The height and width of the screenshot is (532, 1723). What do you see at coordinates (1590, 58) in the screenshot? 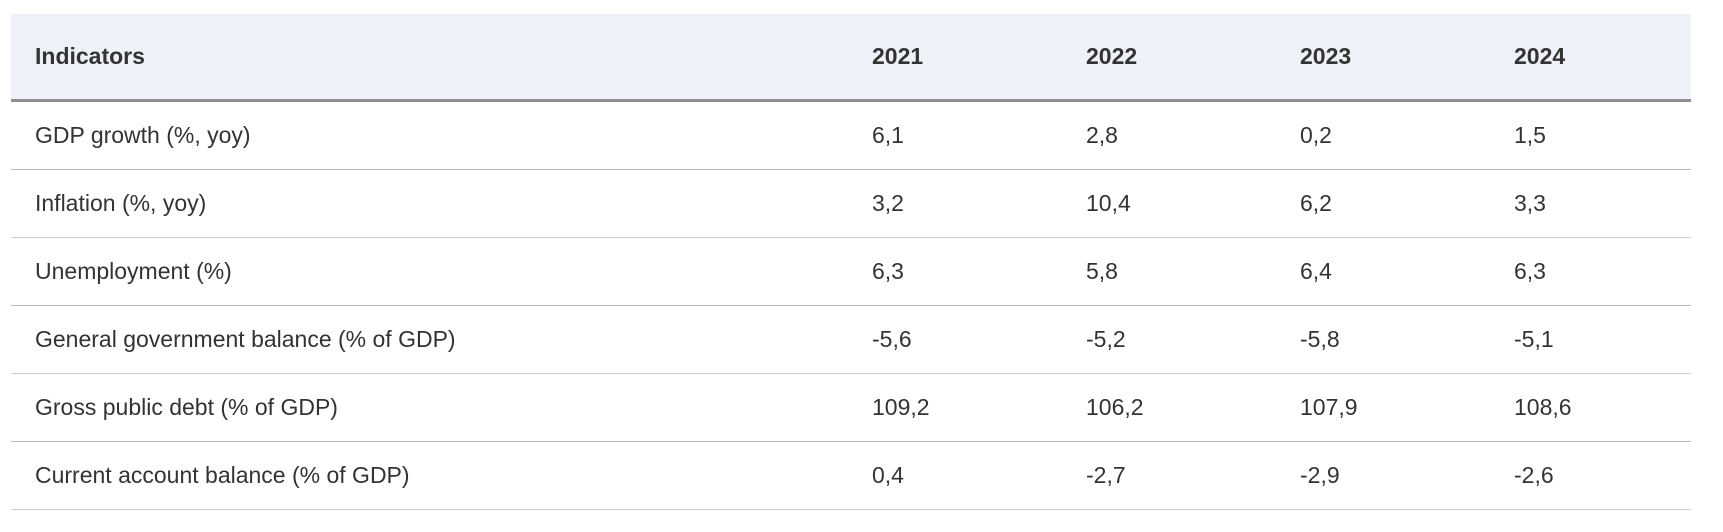
I see `header-year-2024: 2024` at bounding box center [1590, 58].